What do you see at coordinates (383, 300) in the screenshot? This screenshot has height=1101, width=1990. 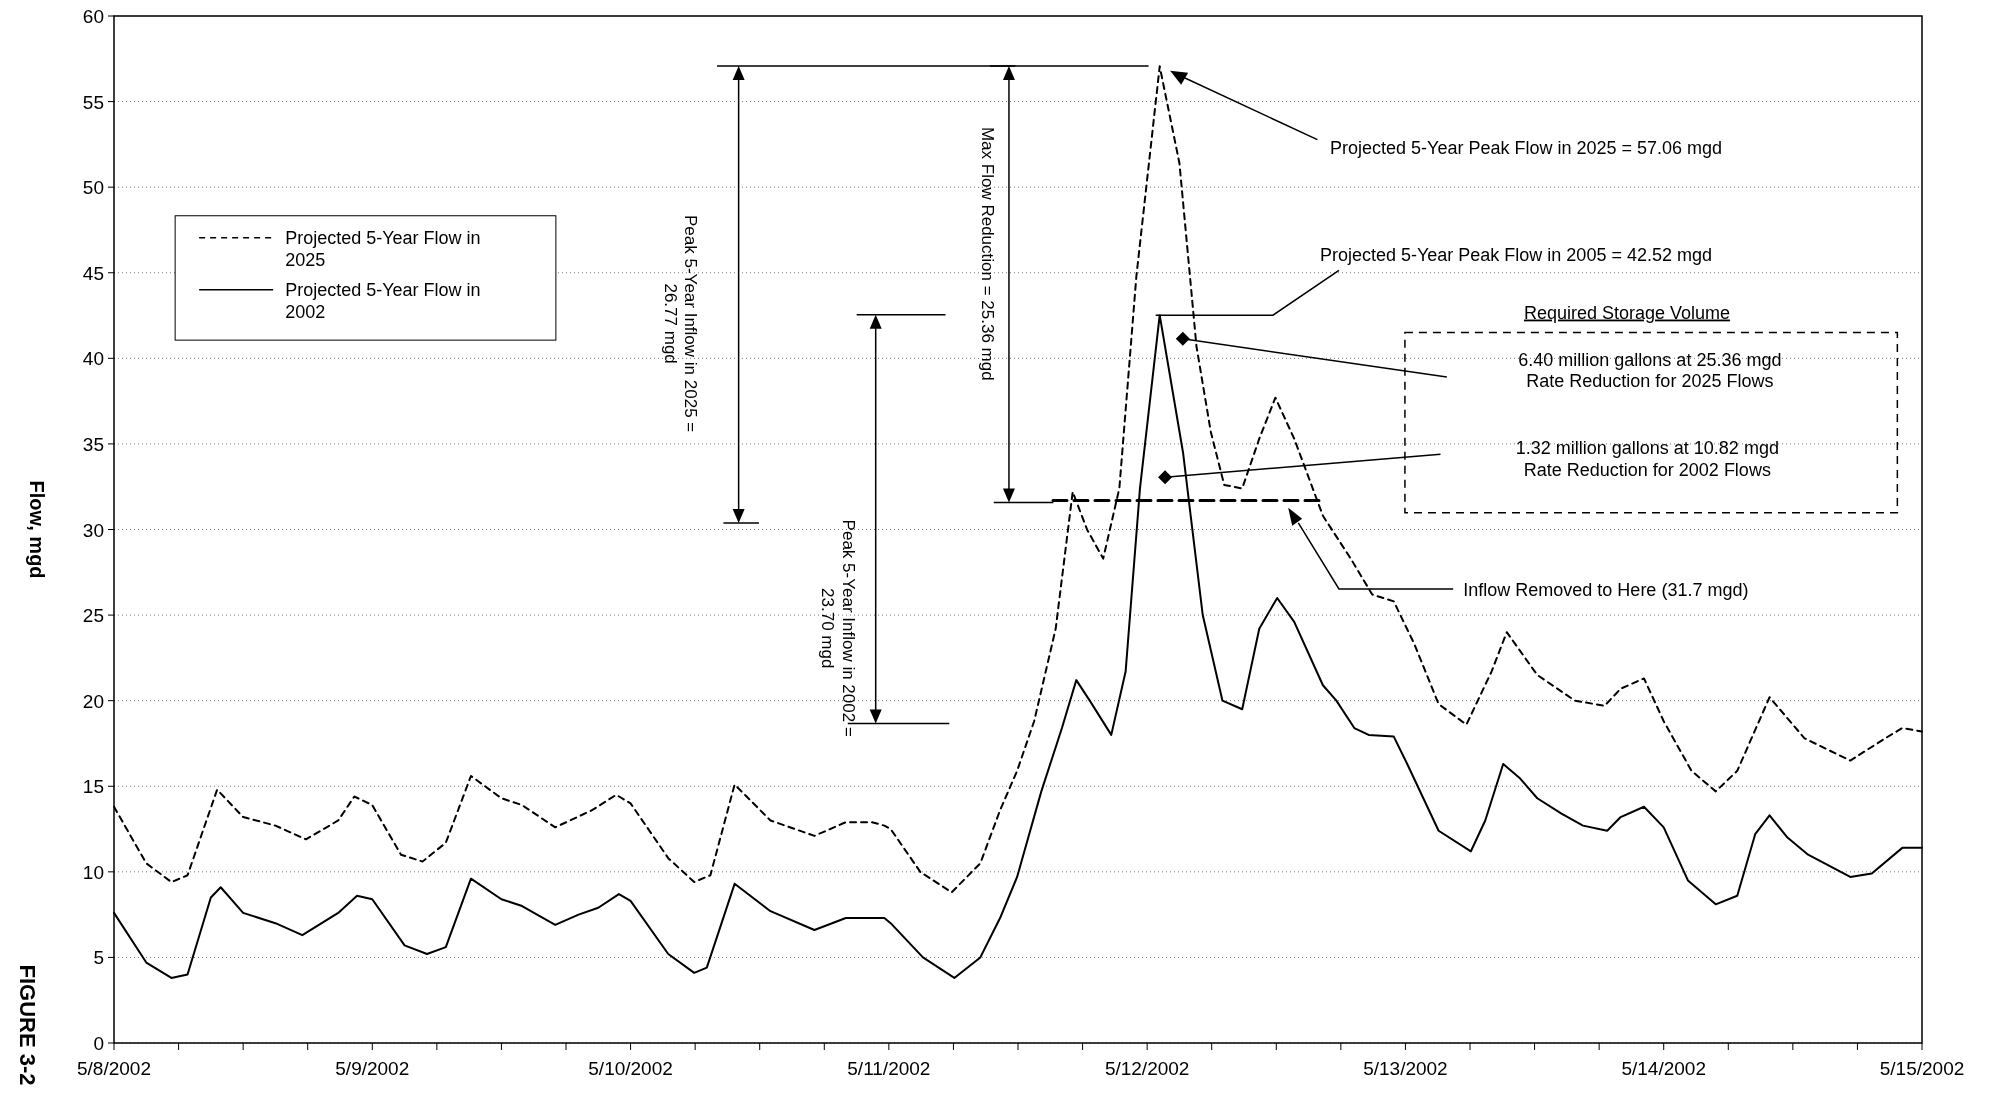 I see `legend-label: Projected 5-Year Flow in 2002` at bounding box center [383, 300].